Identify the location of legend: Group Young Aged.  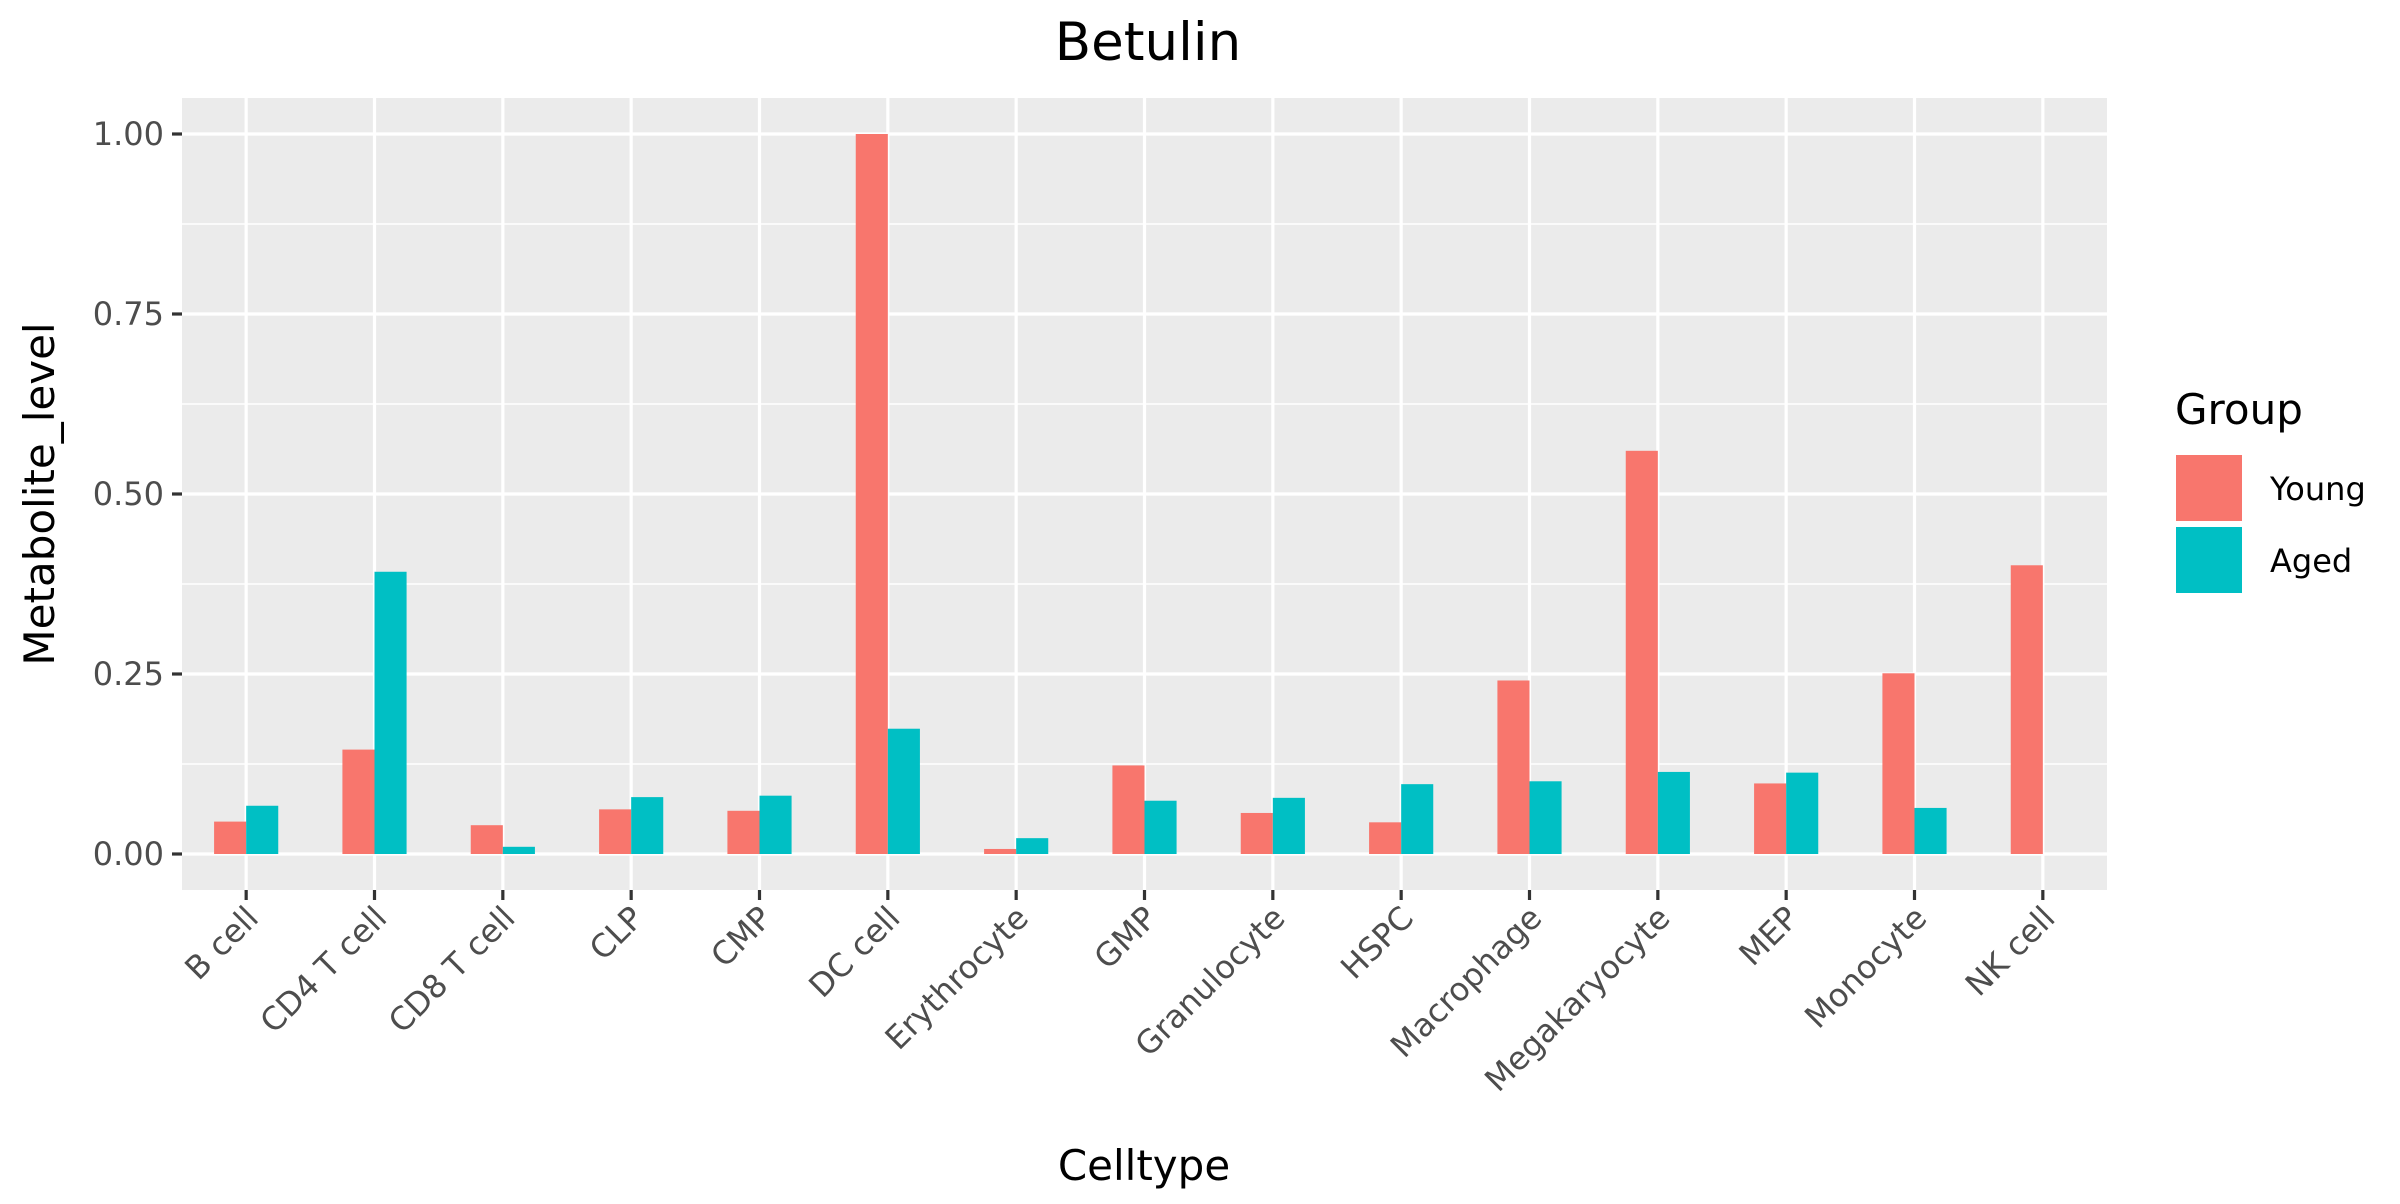
(2270, 489).